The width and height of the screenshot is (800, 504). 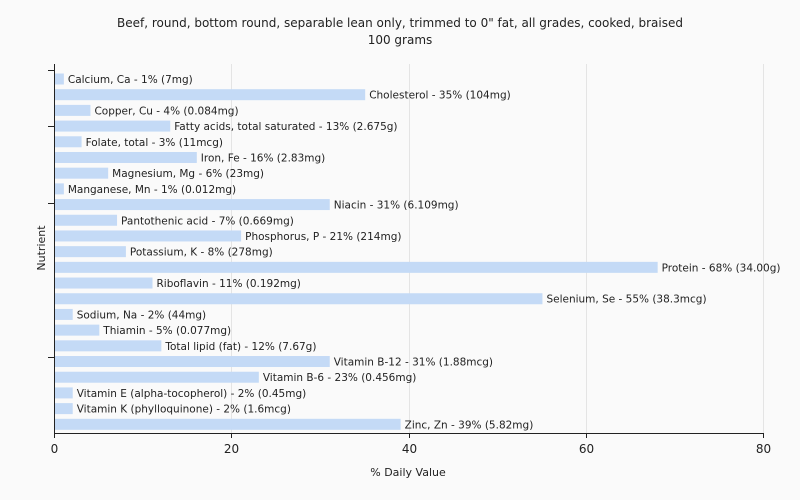 What do you see at coordinates (55, 449) in the screenshot?
I see `x-tick-label: 0` at bounding box center [55, 449].